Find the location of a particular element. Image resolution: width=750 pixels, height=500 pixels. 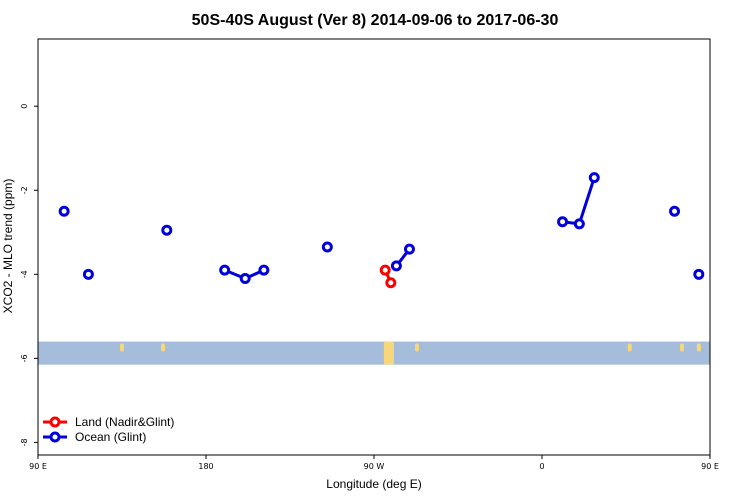

x-axis: 90 E 180 90 W 0 90 E is located at coordinates (374, 463).